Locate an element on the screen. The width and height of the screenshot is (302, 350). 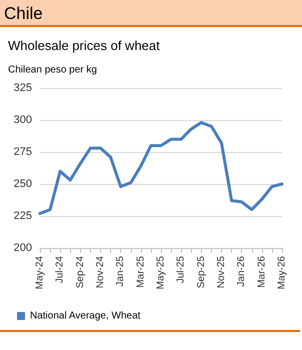
x-tick-label: Mar-26 is located at coordinates (262, 272).